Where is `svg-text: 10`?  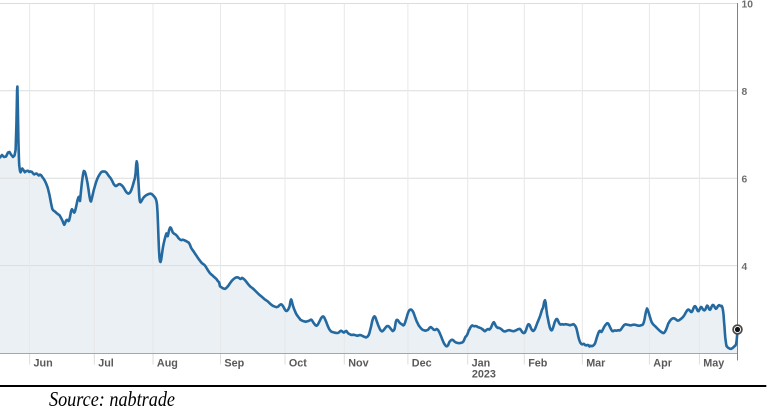 svg-text: 10 is located at coordinates (748, 5).